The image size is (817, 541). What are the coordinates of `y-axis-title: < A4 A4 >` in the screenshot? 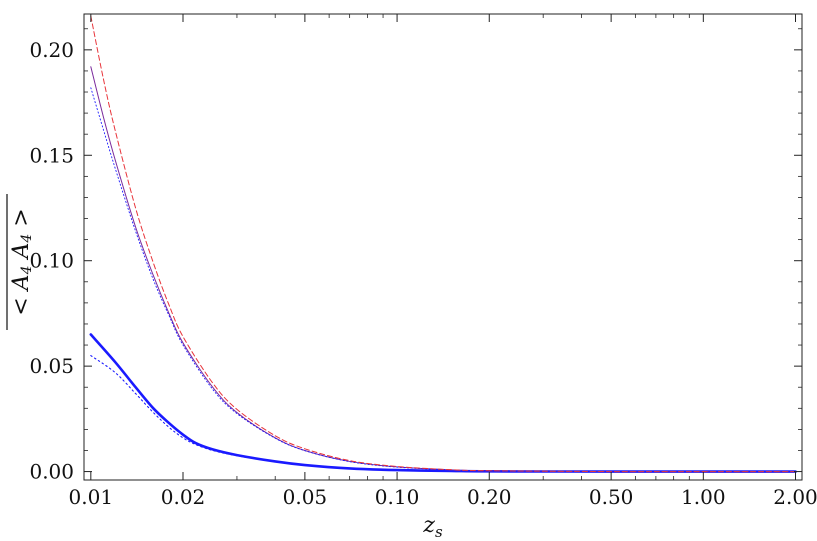 It's located at (20, 262).